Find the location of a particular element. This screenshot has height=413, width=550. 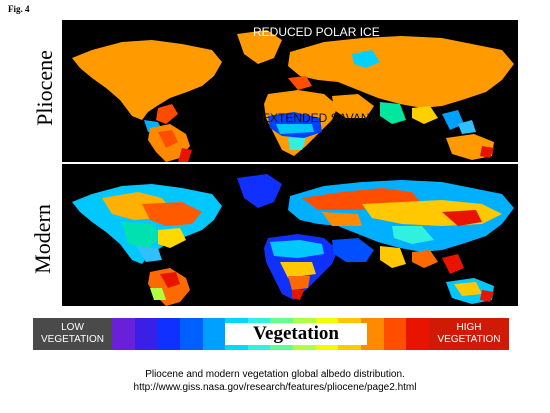

legend-high-label: HIGH VEGETATION is located at coordinates (469, 334).